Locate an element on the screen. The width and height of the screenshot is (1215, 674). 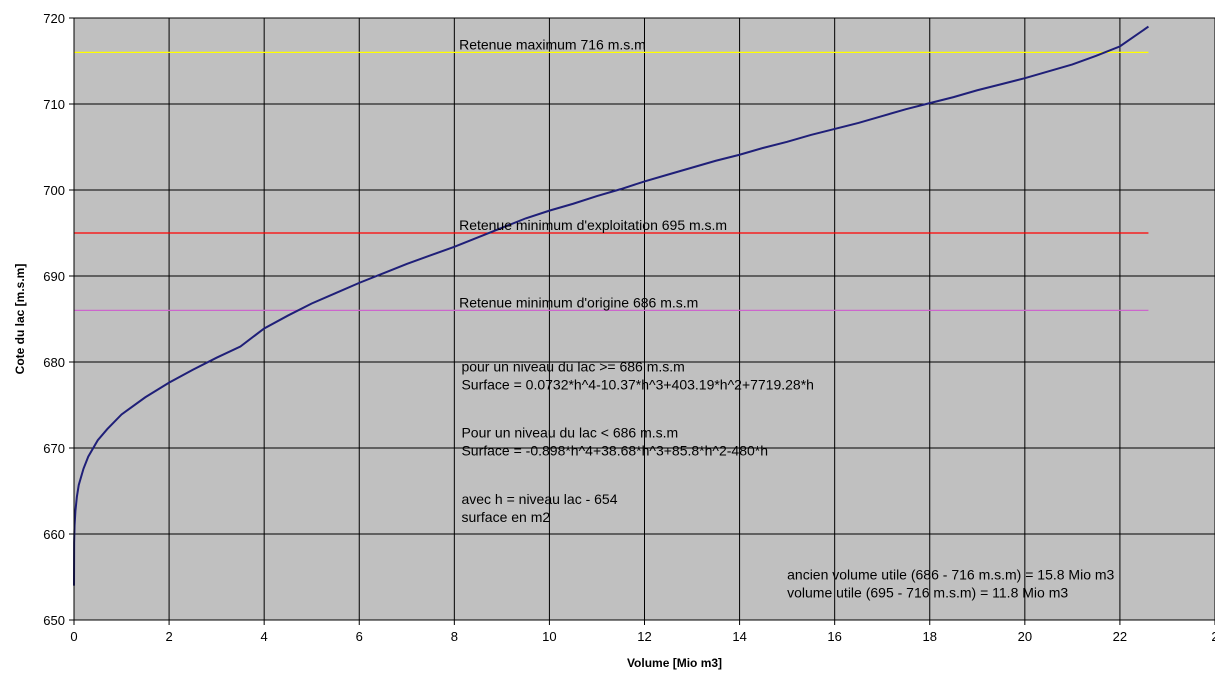
x-axis-title: Volume [Mio m3] is located at coordinates (674, 663).